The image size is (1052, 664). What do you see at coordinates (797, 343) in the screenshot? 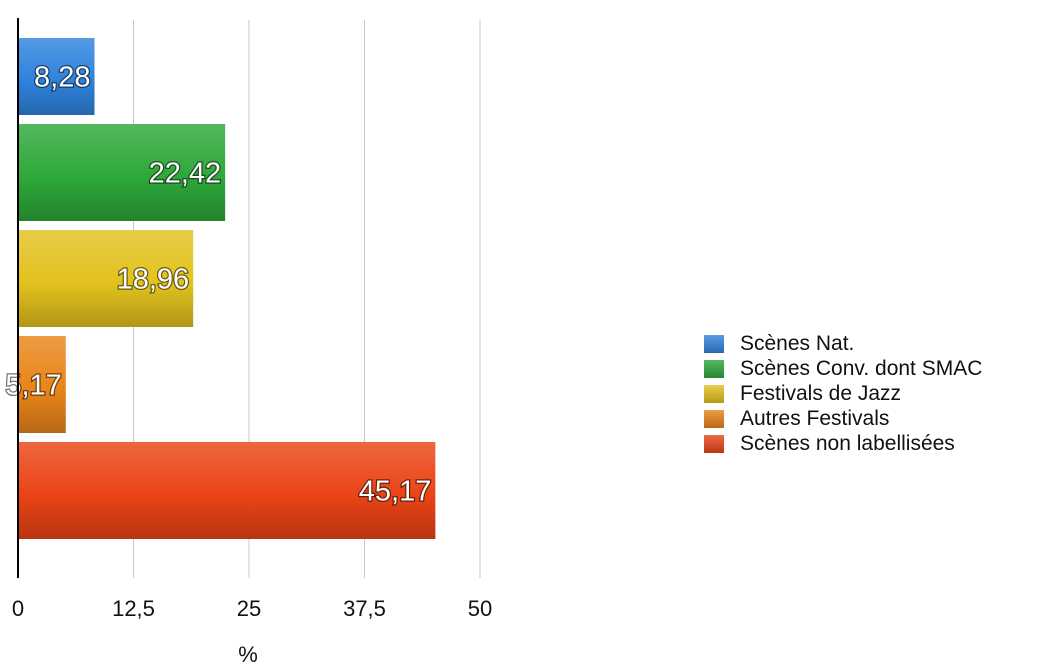
I see `legend-label: Scènes Nat.` at bounding box center [797, 343].